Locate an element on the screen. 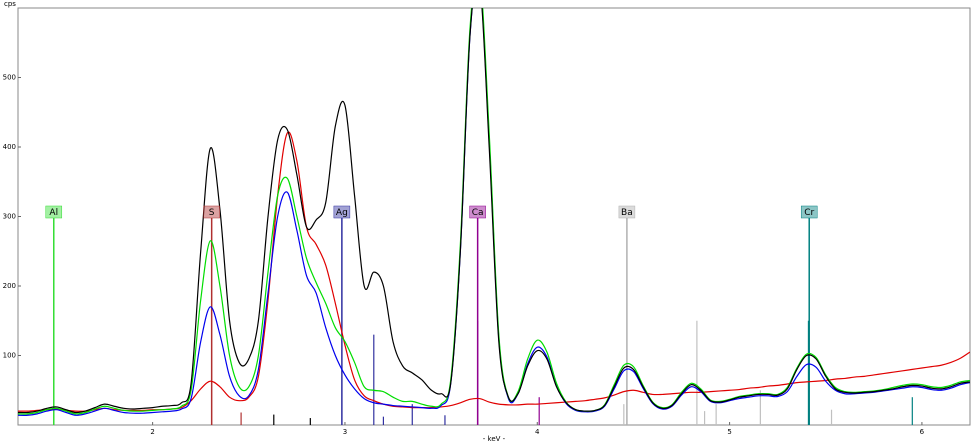  y-tick-label: 400 is located at coordinates (9, 147).